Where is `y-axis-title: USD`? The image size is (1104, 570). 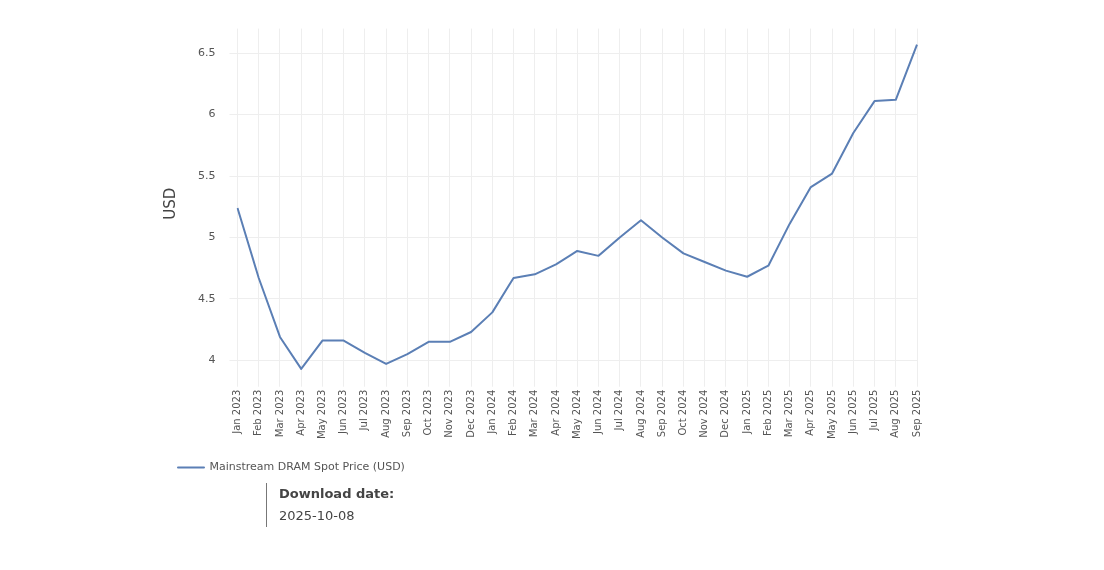
y-axis-title: USD is located at coordinates (169, 203).